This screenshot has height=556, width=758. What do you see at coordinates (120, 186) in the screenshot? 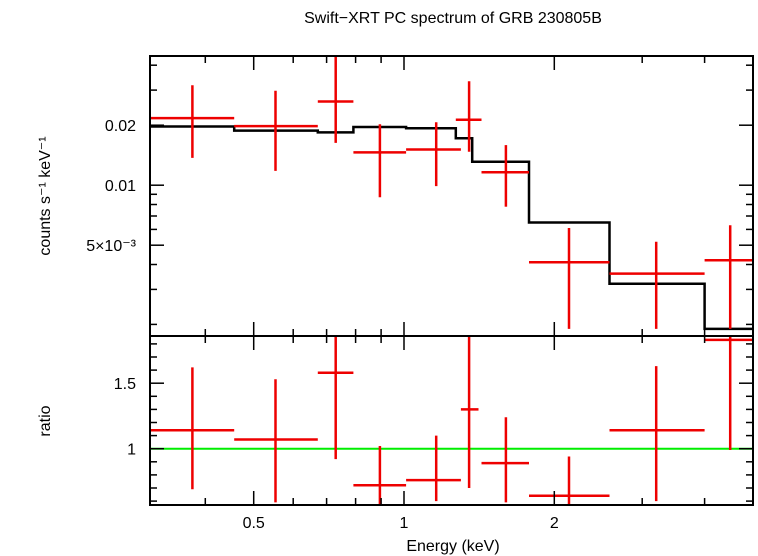
I see `spectrum-y-tick-label: 0.01` at bounding box center [120, 186].